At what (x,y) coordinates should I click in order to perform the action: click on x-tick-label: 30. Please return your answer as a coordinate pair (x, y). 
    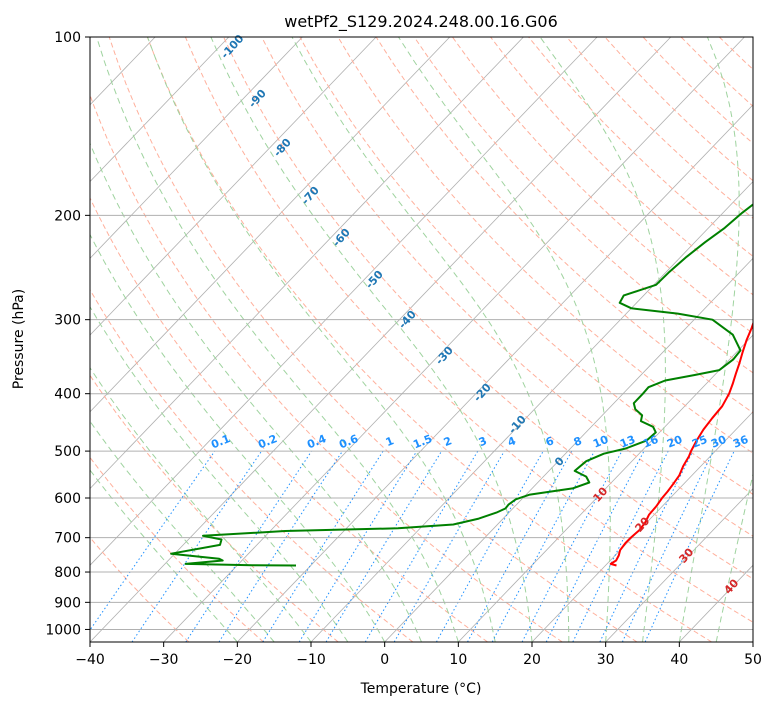
    Looking at the image, I should click on (606, 660).